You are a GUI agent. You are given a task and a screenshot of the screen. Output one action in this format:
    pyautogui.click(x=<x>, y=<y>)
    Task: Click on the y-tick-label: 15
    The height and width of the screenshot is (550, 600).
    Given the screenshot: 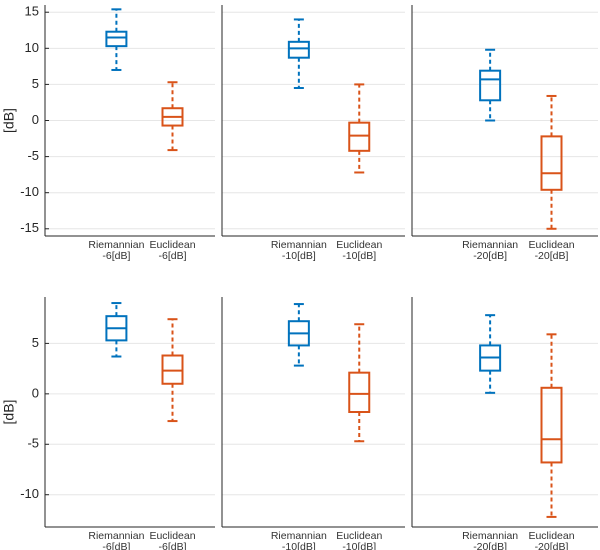 What is the action you would take?
    pyautogui.click(x=32, y=11)
    